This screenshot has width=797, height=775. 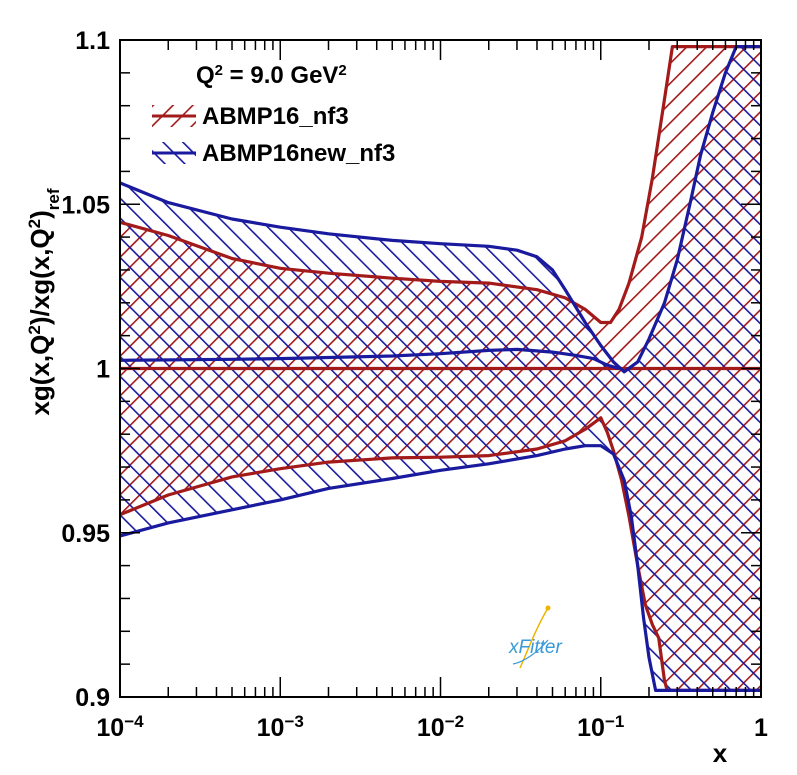 I want to click on legend: ABMP16_nf3 ABMP16new_nf3, so click(x=273, y=135).